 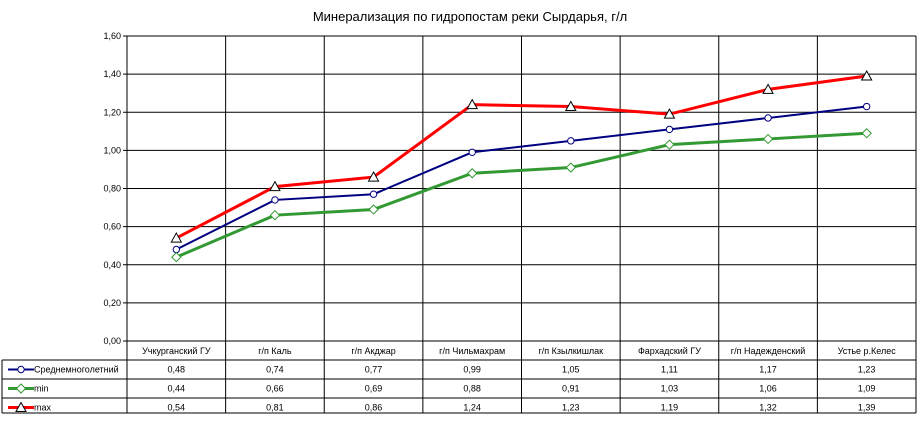 What do you see at coordinates (177, 408) in the screenshot?
I see `table-cell-value: 0,54` at bounding box center [177, 408].